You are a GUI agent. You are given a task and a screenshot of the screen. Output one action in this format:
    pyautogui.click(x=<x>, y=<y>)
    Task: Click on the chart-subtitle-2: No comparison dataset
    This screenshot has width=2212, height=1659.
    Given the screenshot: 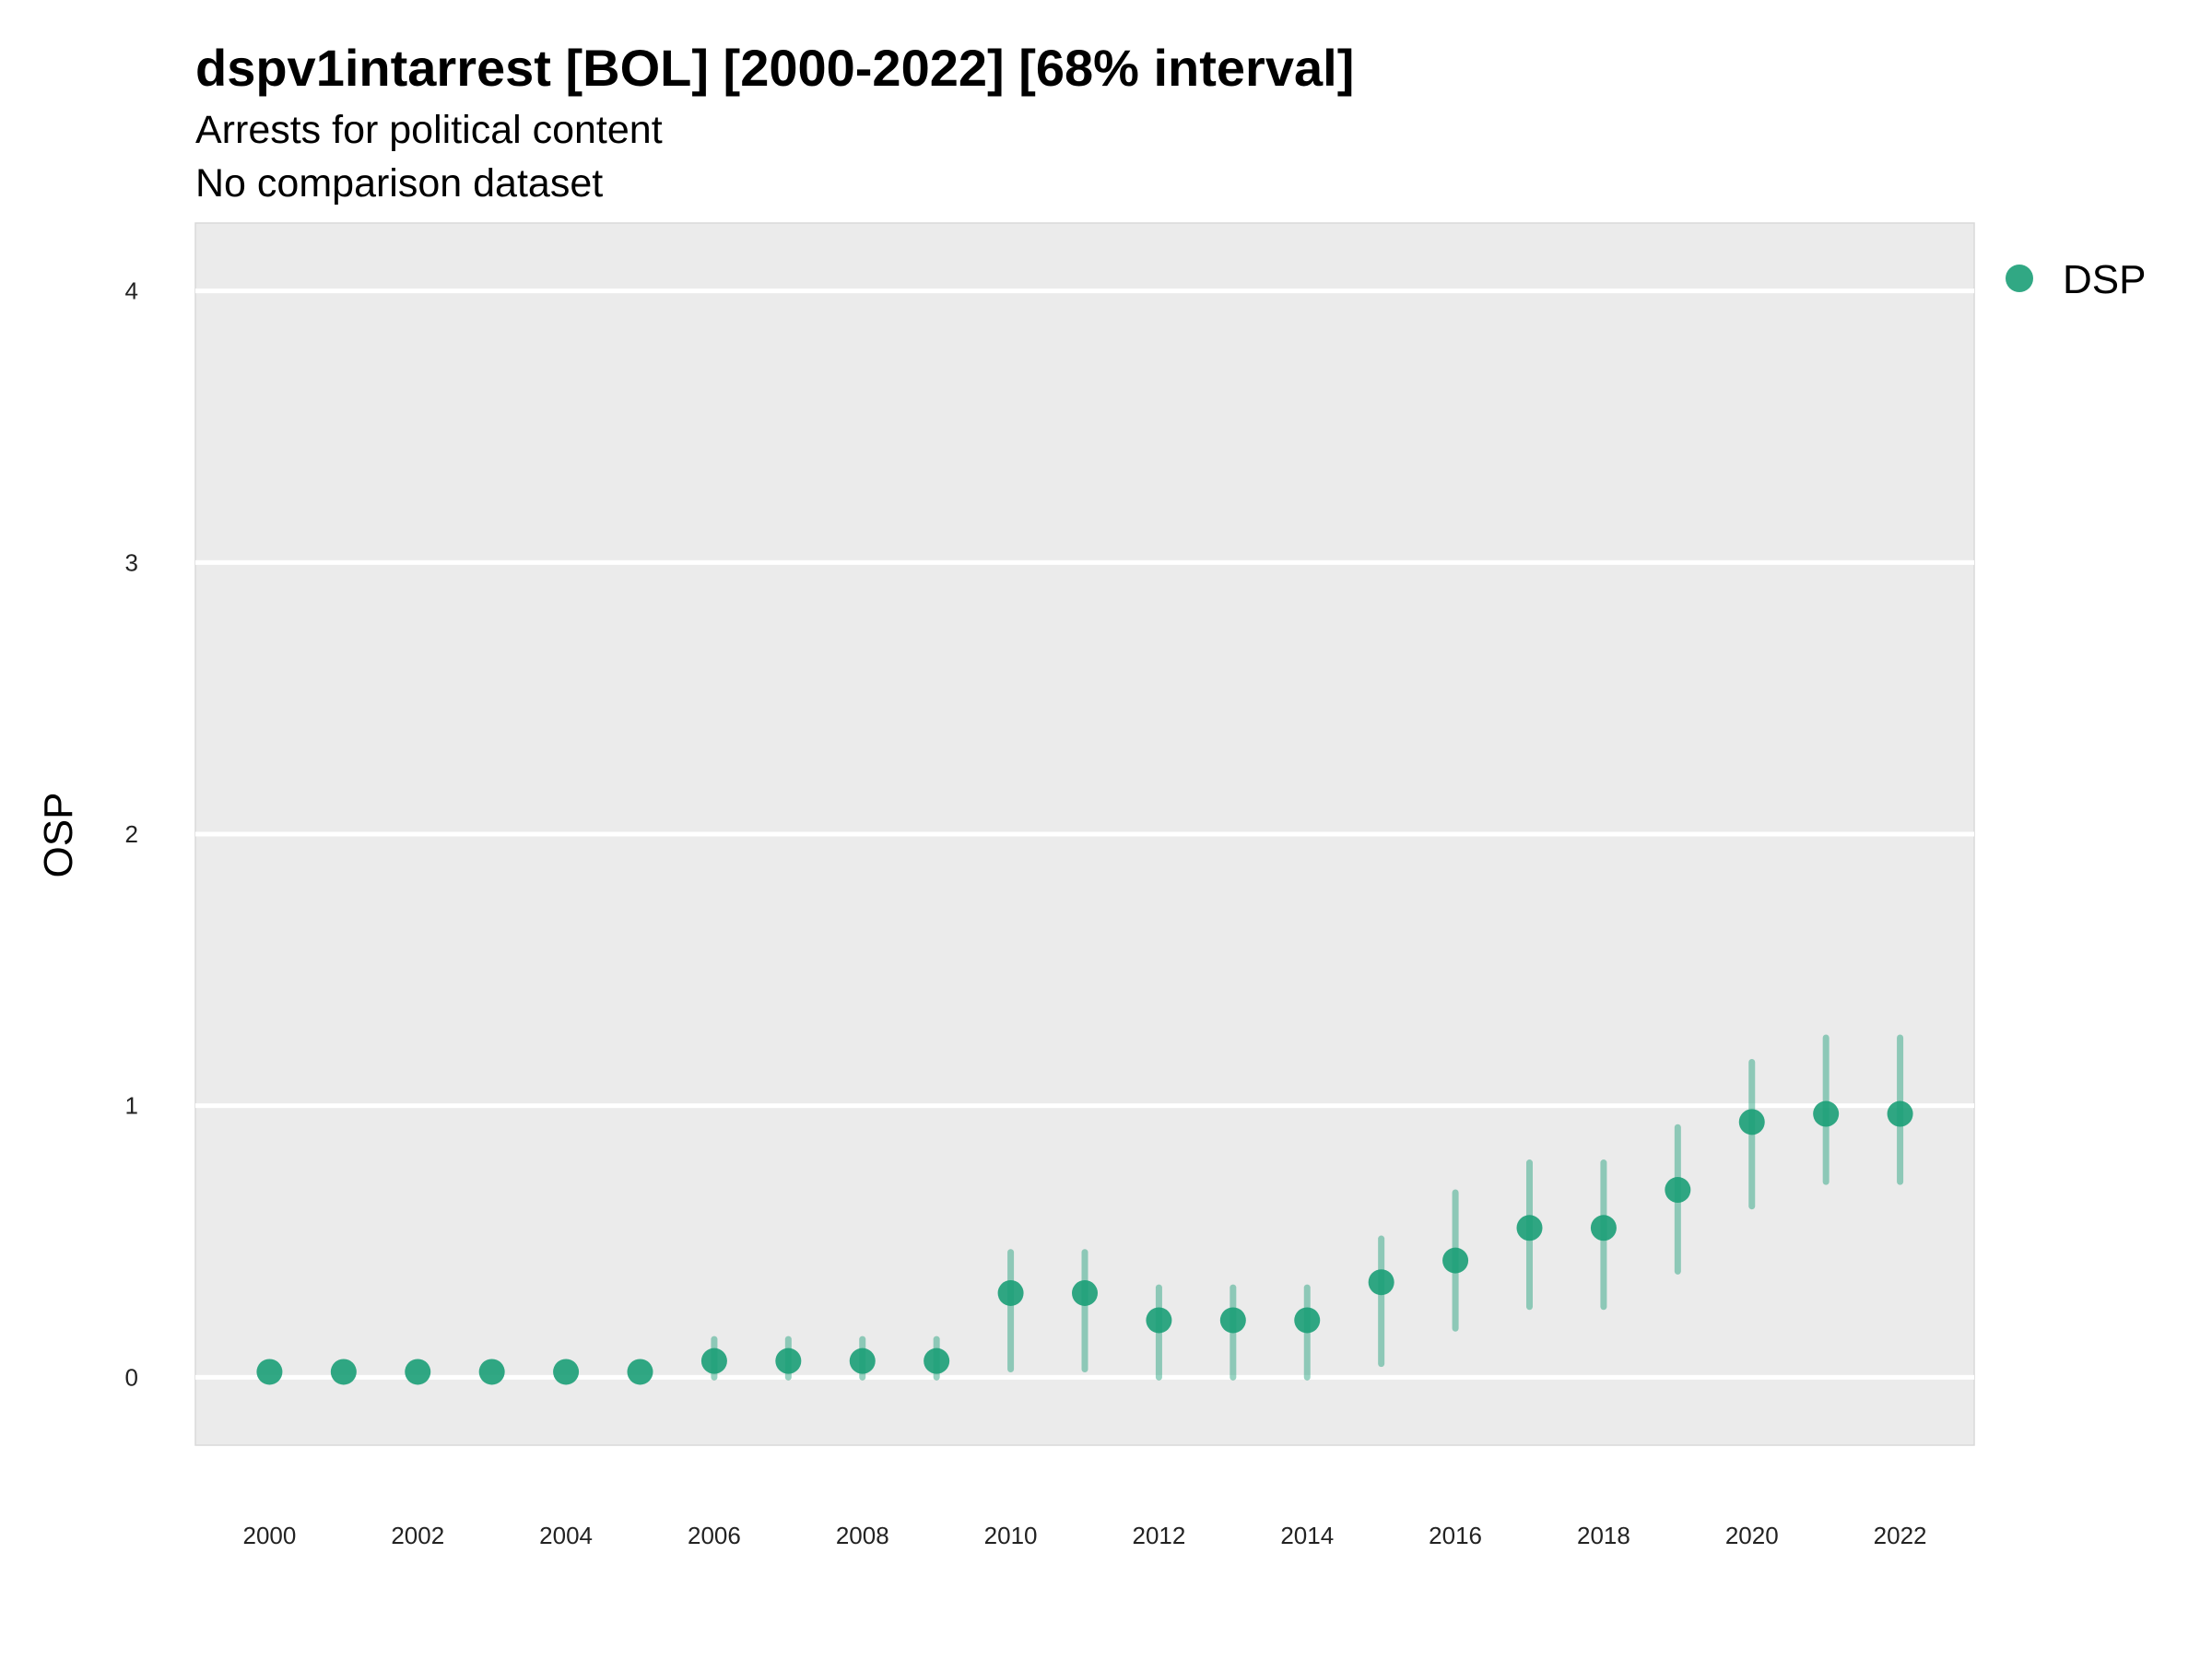 What is the action you would take?
    pyautogui.click(x=399, y=183)
    